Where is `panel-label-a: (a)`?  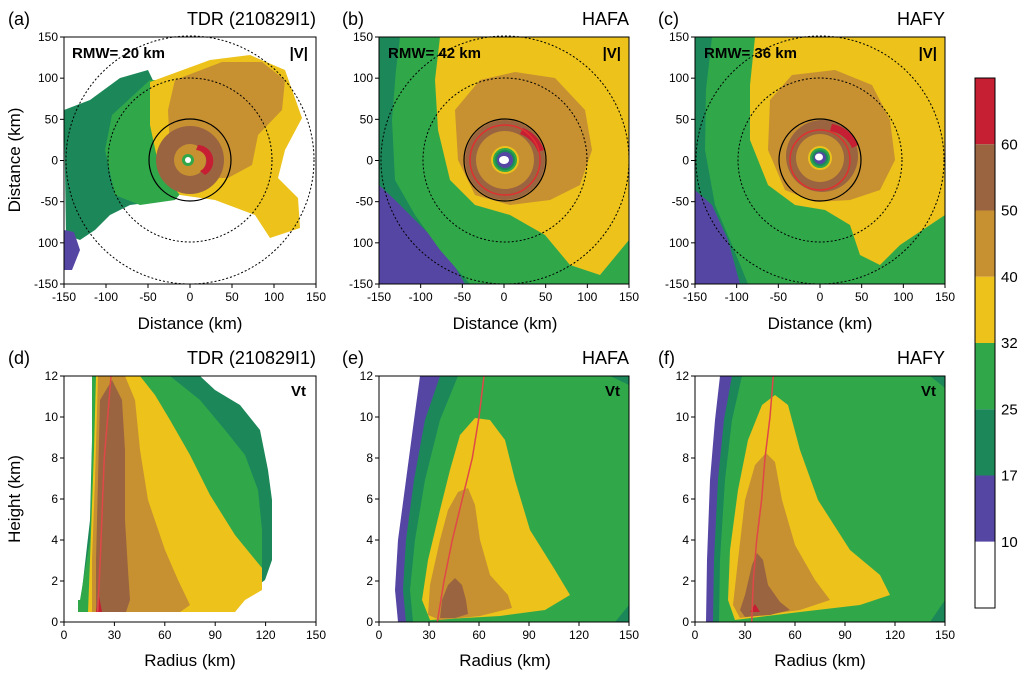
panel-label-a: (a) is located at coordinates (19, 19).